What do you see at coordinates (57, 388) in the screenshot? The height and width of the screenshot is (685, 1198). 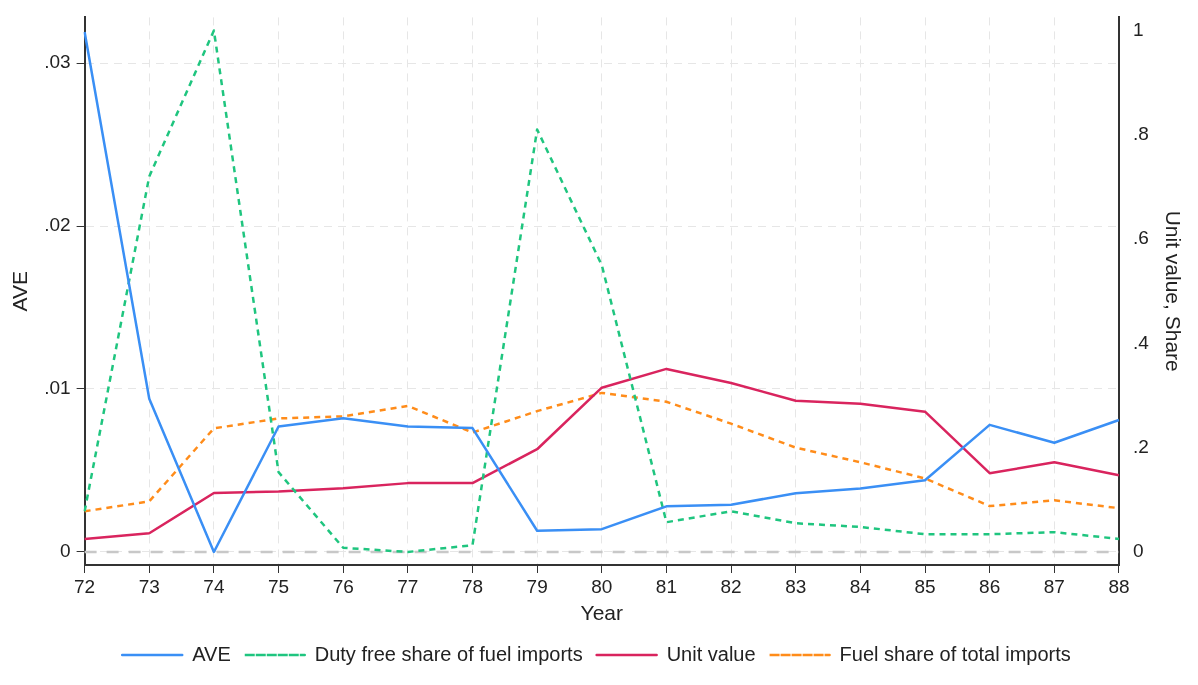 I see `y-tick-label: .01` at bounding box center [57, 388].